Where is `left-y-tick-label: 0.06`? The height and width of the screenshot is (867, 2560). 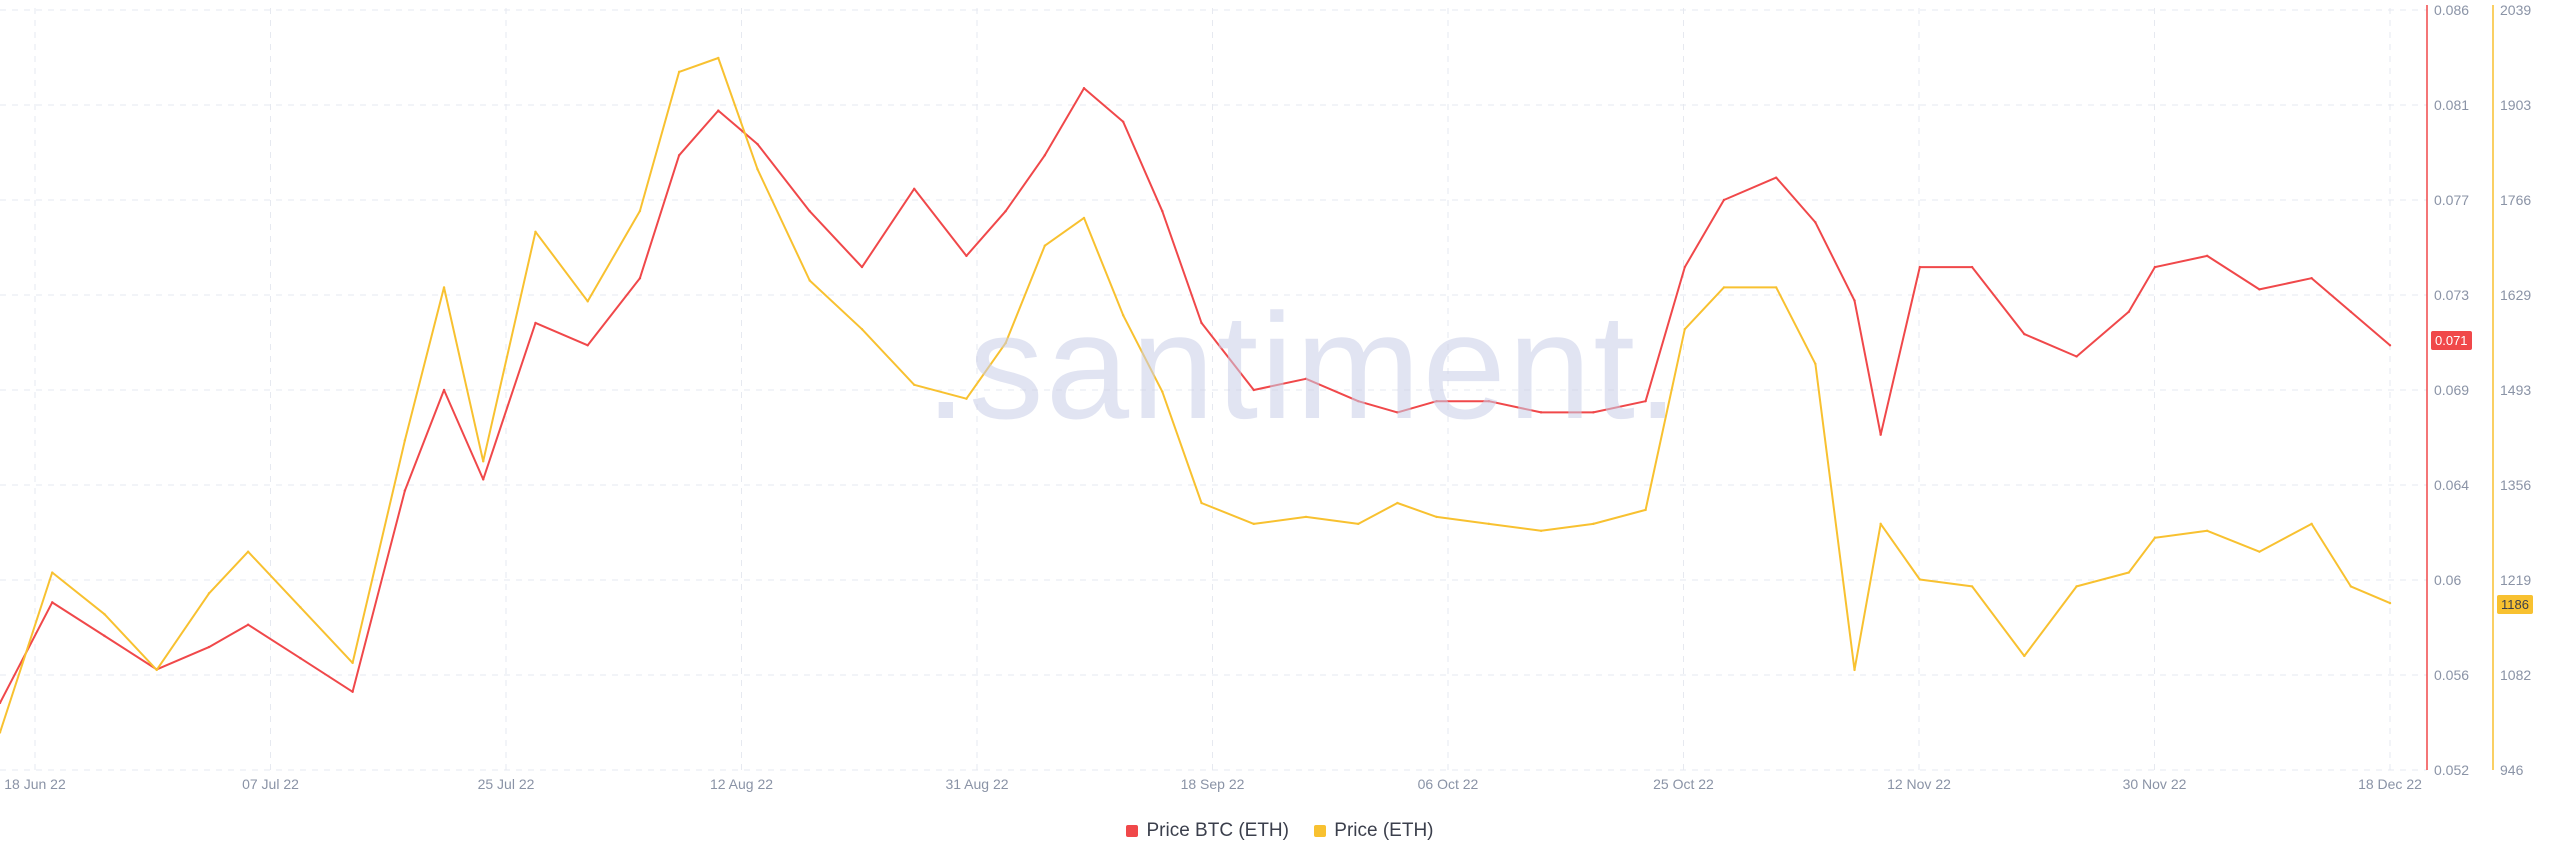
left-y-tick-label: 0.06 is located at coordinates (2447, 580).